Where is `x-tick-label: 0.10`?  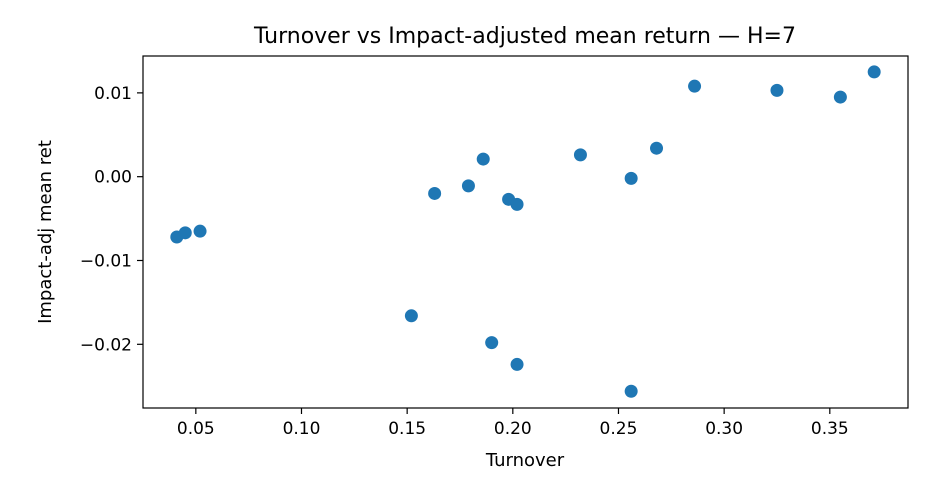
x-tick-label: 0.10 is located at coordinates (302, 429).